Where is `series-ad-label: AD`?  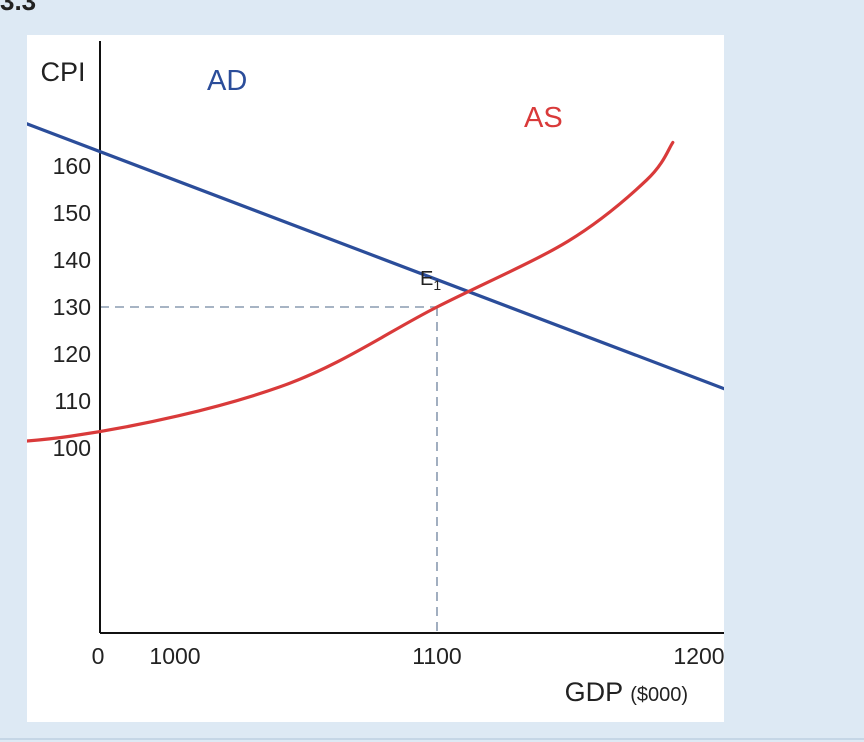
series-ad-label: AD is located at coordinates (227, 81).